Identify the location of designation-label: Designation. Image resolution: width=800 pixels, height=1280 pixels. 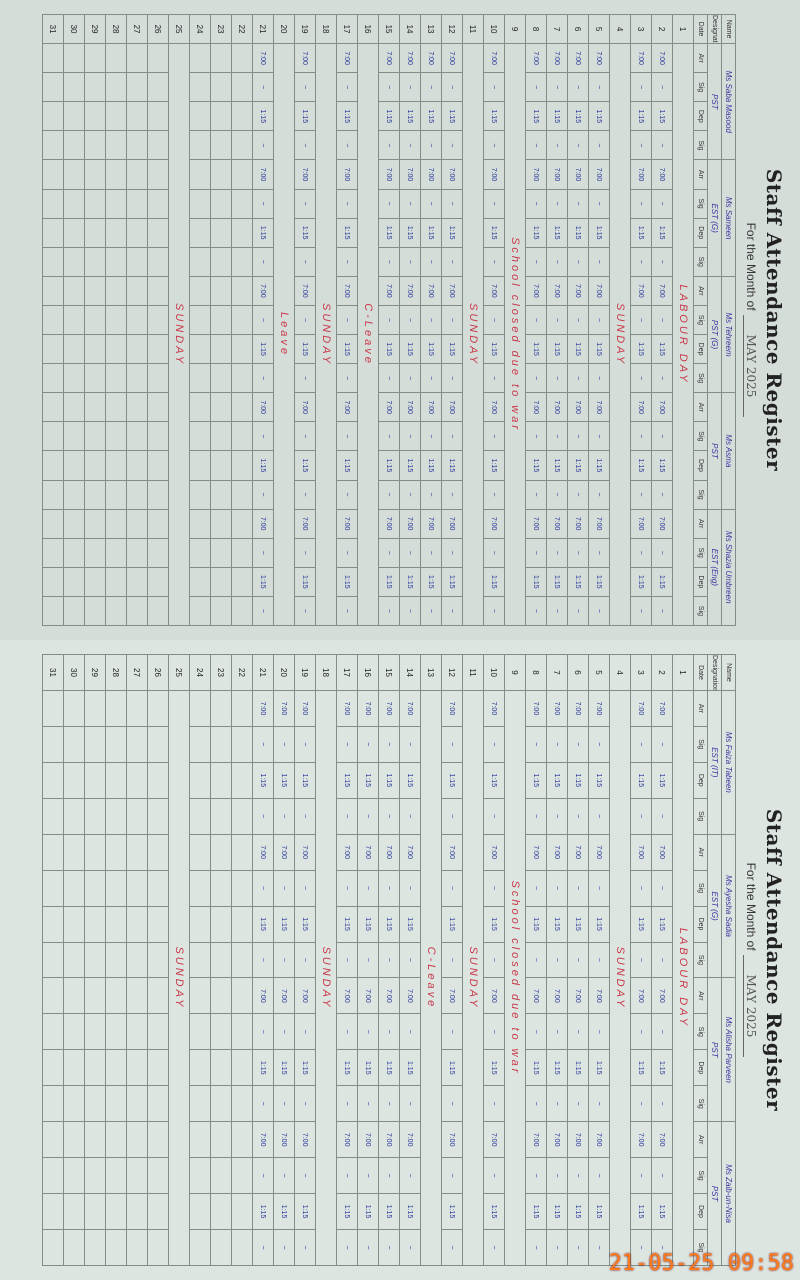
(714, 29).